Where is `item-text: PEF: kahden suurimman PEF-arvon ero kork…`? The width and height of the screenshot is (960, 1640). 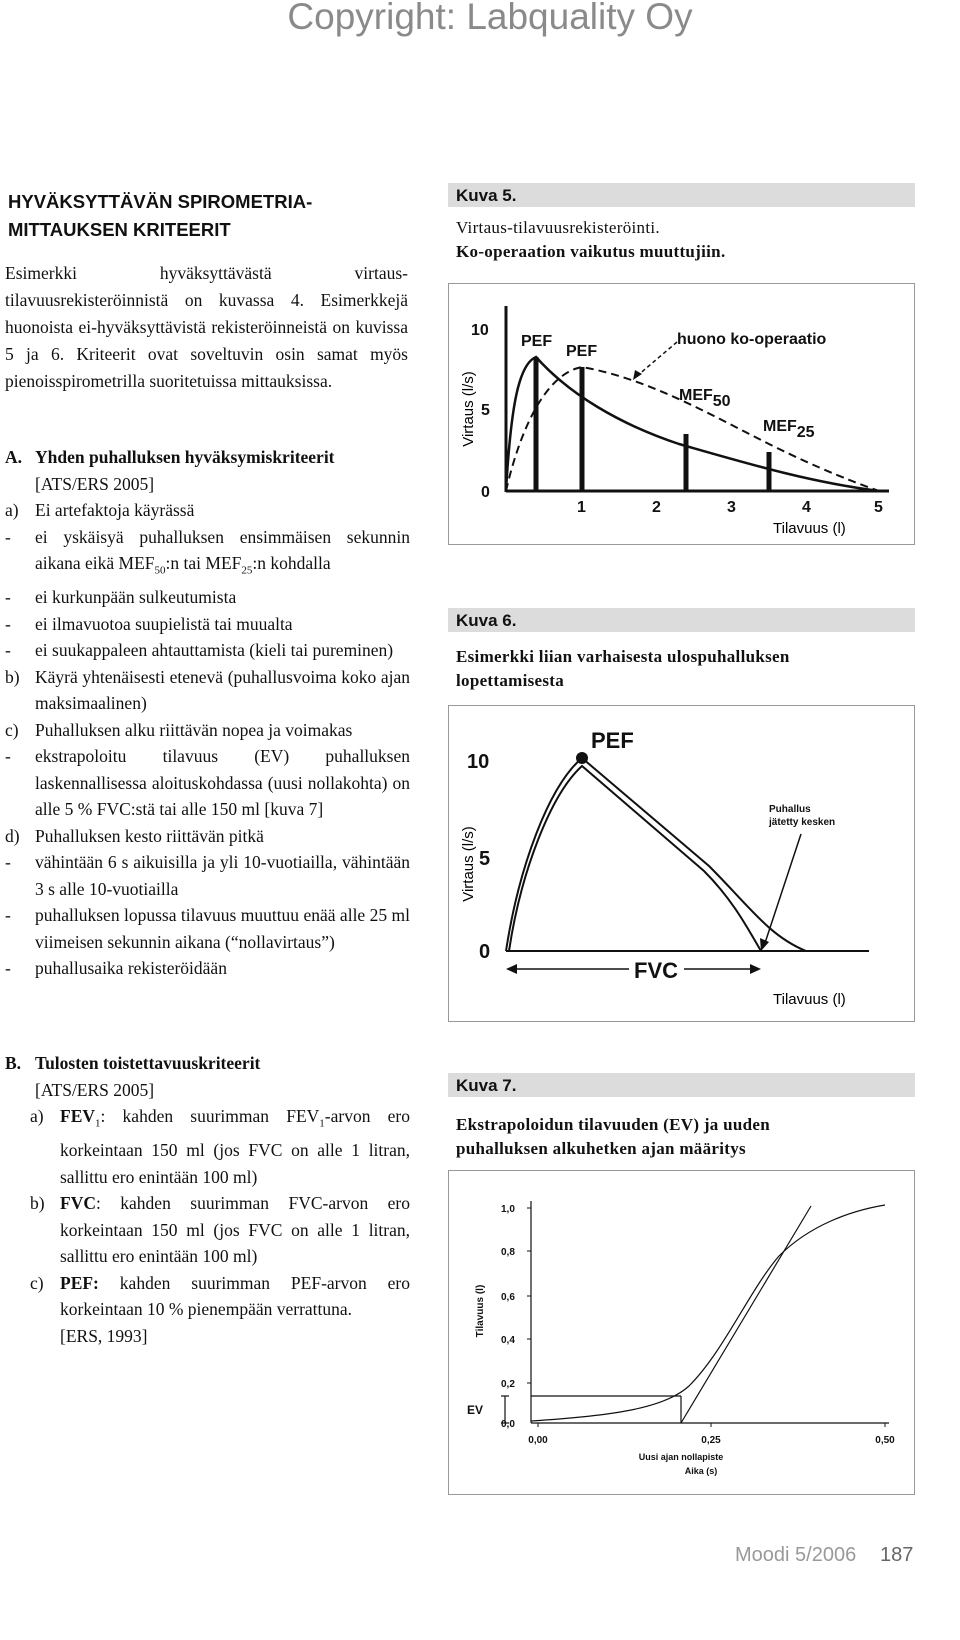 item-text: PEF: kahden suurimman PEF-arvon ero kork… is located at coordinates (235, 1296).